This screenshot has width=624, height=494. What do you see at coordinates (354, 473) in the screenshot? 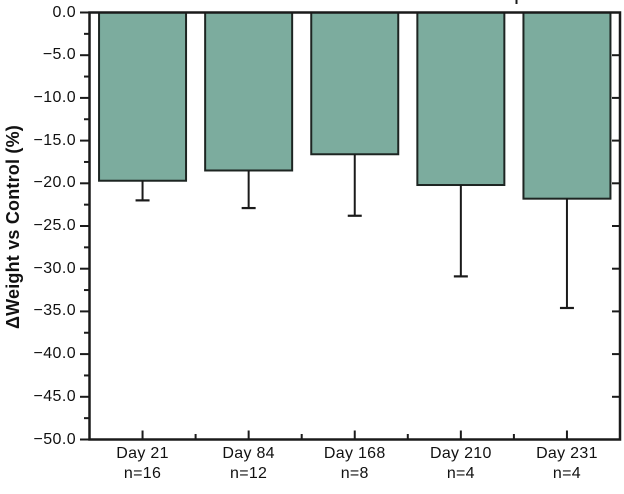
I see `x-tick-n-label: n=8` at bounding box center [354, 473].